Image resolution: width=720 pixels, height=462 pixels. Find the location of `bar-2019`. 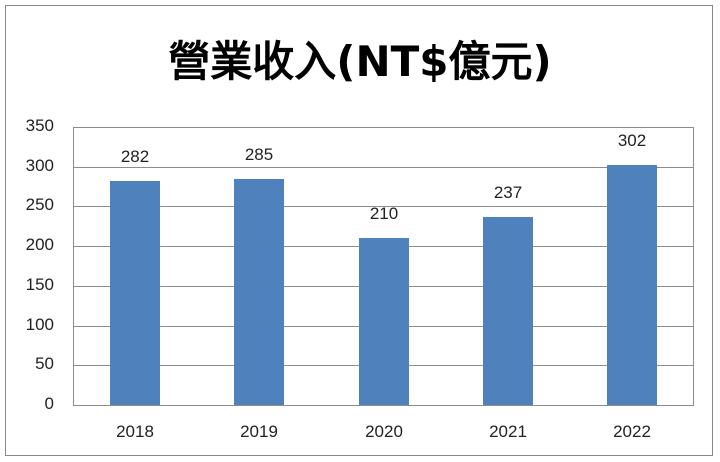

bar-2019 is located at coordinates (259, 292).